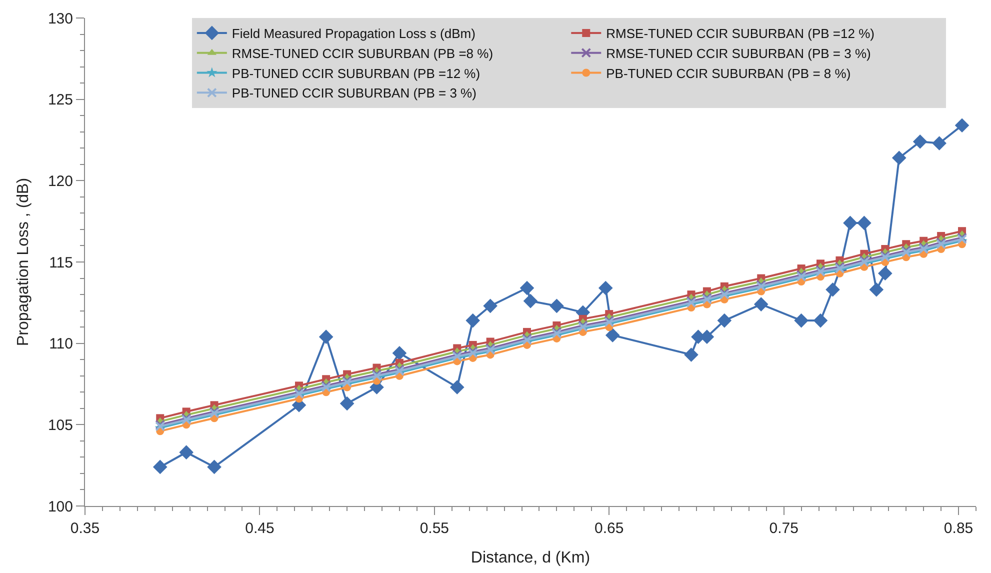  I want to click on x-tick-label: 0.75, so click(783, 528).